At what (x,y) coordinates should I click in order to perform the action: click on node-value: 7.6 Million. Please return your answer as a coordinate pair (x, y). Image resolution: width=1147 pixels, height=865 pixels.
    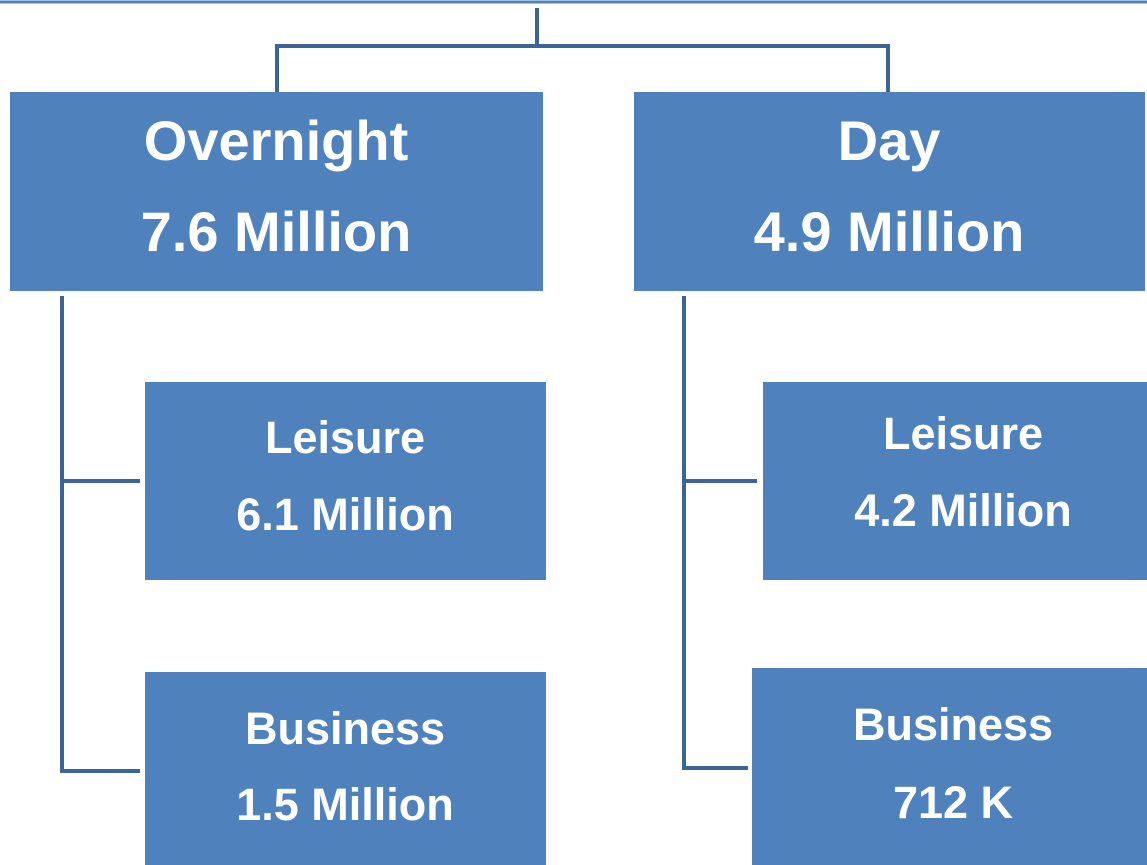
    Looking at the image, I should click on (276, 231).